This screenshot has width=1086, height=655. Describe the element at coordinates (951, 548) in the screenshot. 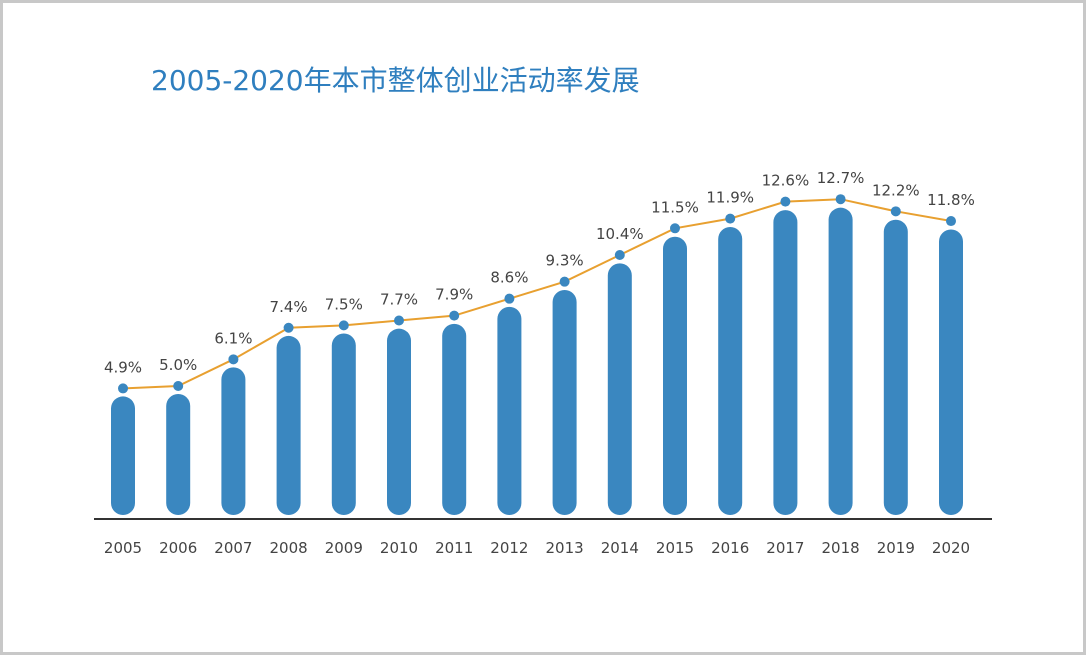

I see `x-tick-label-2020: 2020` at that location.